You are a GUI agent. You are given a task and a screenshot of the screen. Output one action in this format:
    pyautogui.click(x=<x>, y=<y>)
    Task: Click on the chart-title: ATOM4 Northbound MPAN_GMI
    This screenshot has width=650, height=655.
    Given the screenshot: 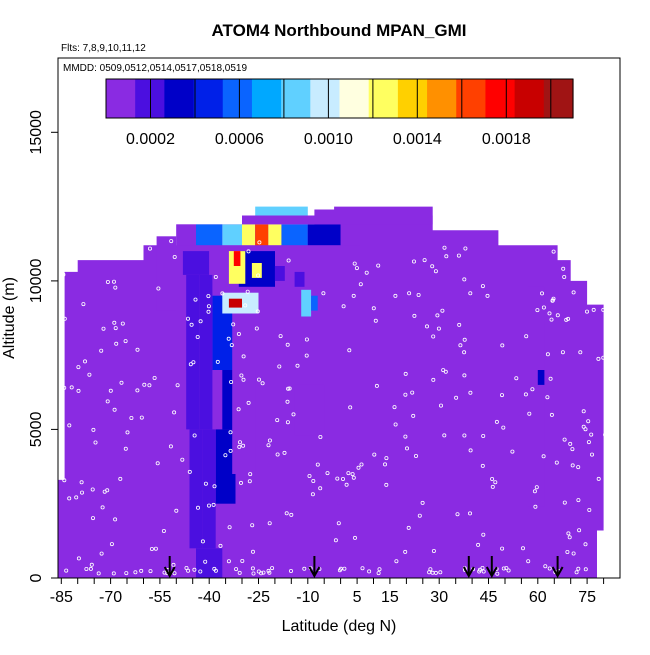 What is the action you would take?
    pyautogui.click(x=339, y=30)
    